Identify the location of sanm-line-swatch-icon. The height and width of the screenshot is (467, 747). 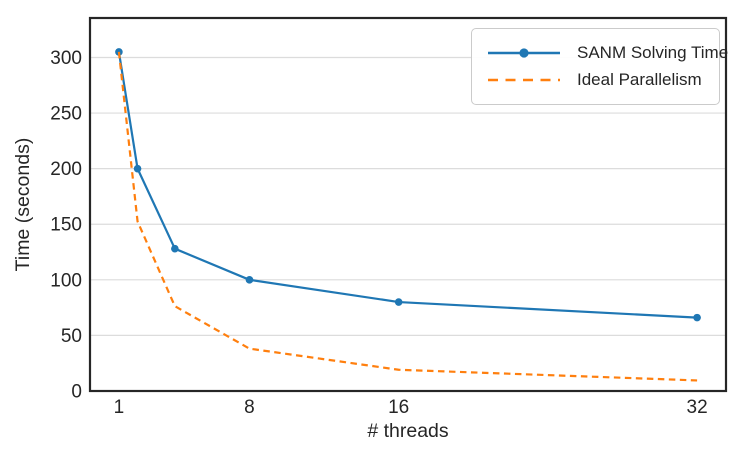
(524, 53).